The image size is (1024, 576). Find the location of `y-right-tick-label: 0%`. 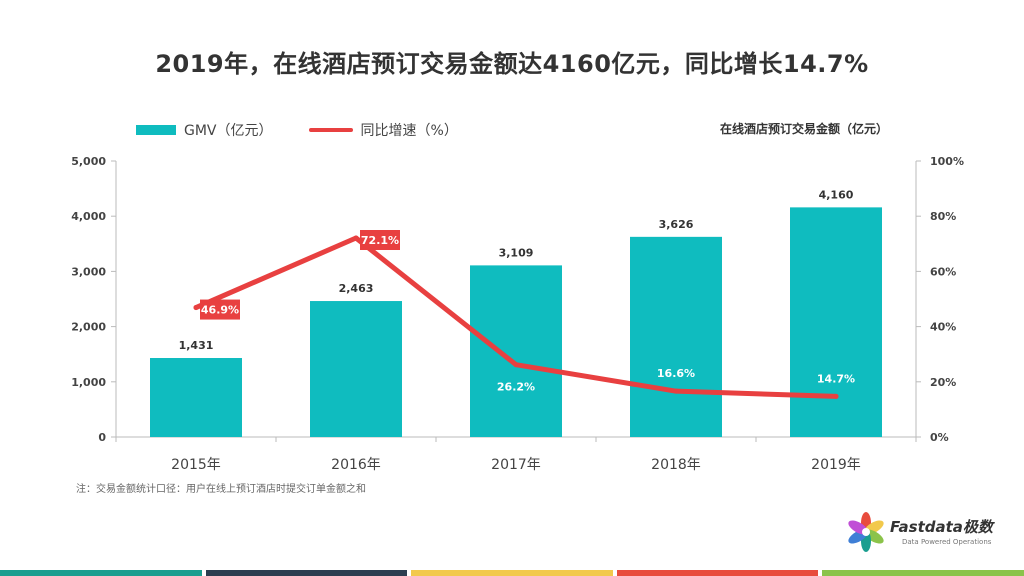

y-right-tick-label: 0% is located at coordinates (939, 437).